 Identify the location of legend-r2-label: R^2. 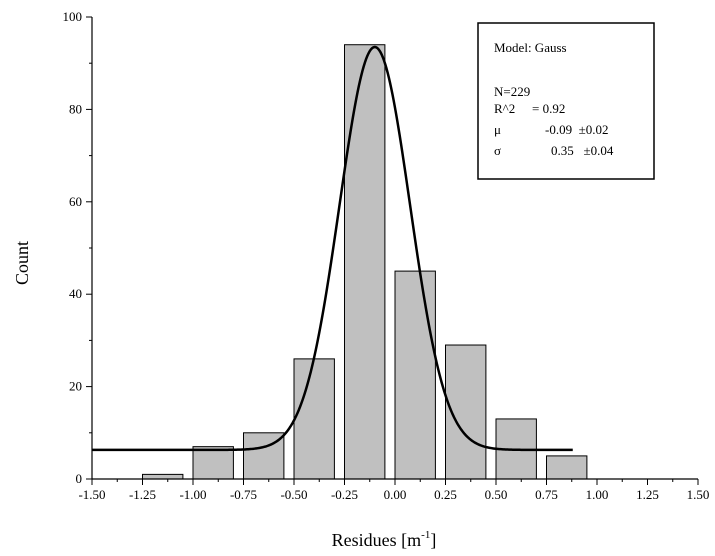
(504, 108).